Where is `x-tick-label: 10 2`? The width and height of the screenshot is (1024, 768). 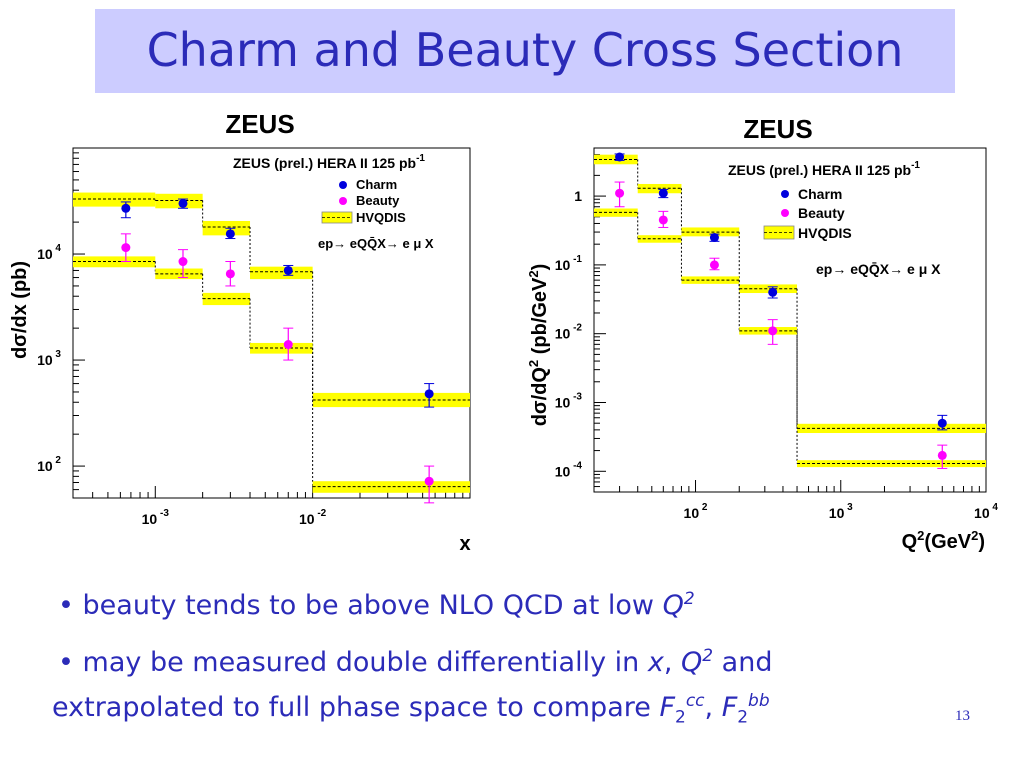 x-tick-label: 10 2 is located at coordinates (696, 511).